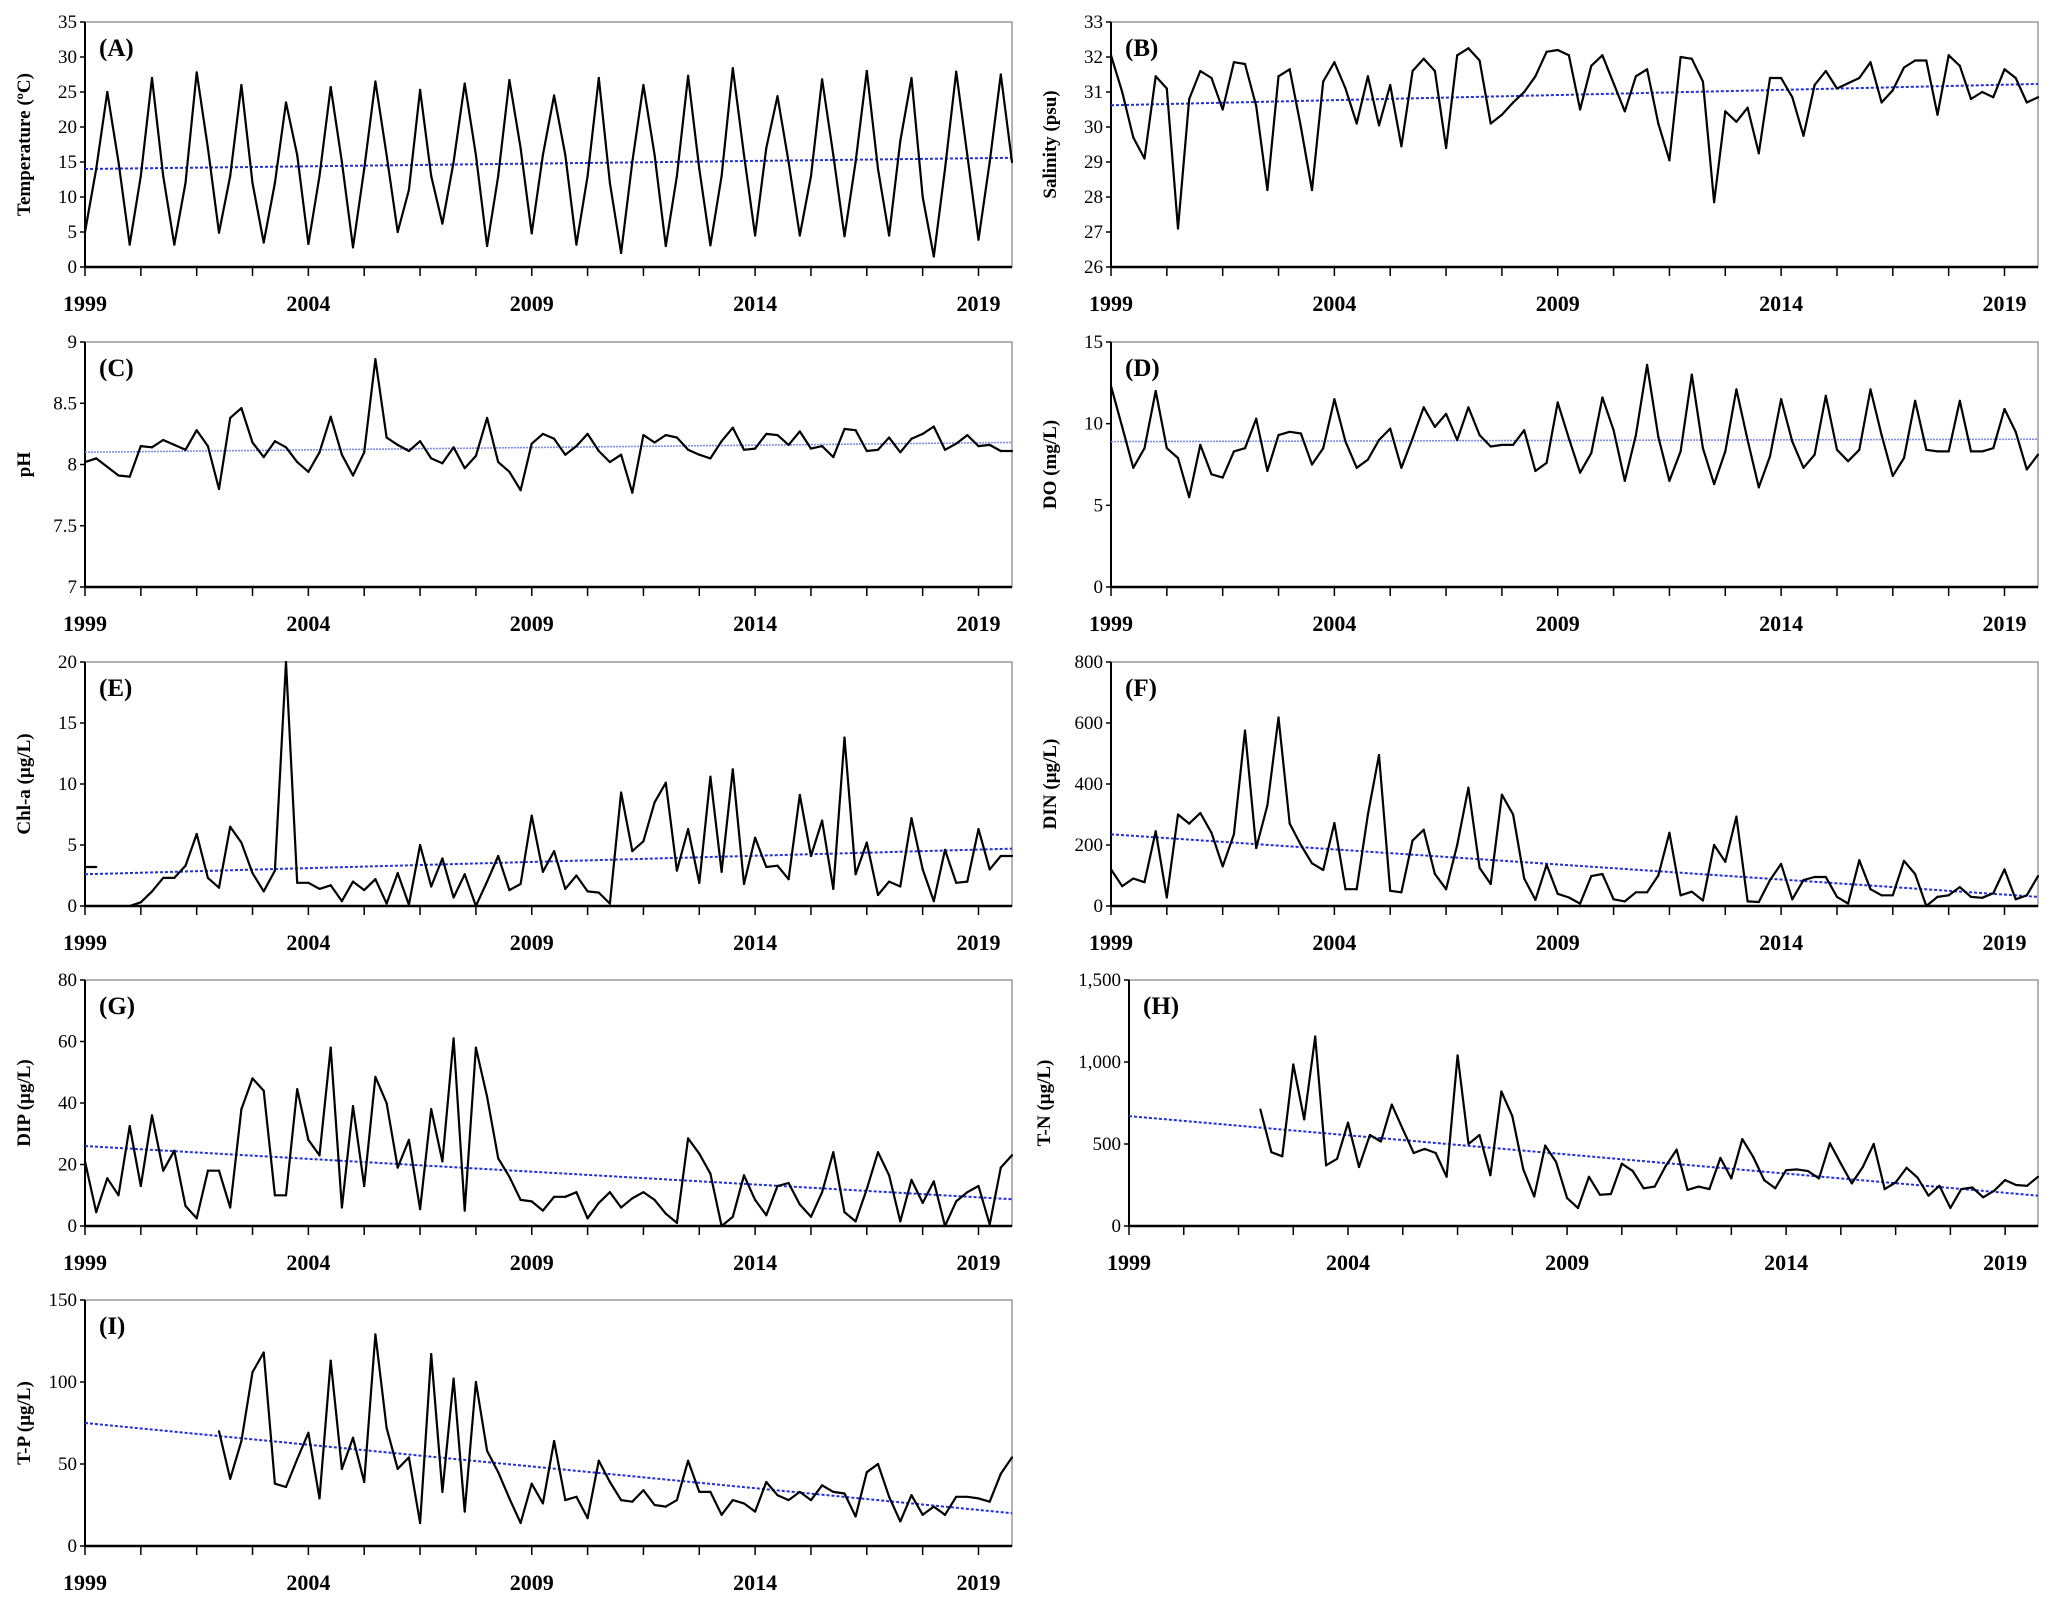 This screenshot has width=2052, height=1601. I want to click on y-tick-label: 15, so click(67, 723).